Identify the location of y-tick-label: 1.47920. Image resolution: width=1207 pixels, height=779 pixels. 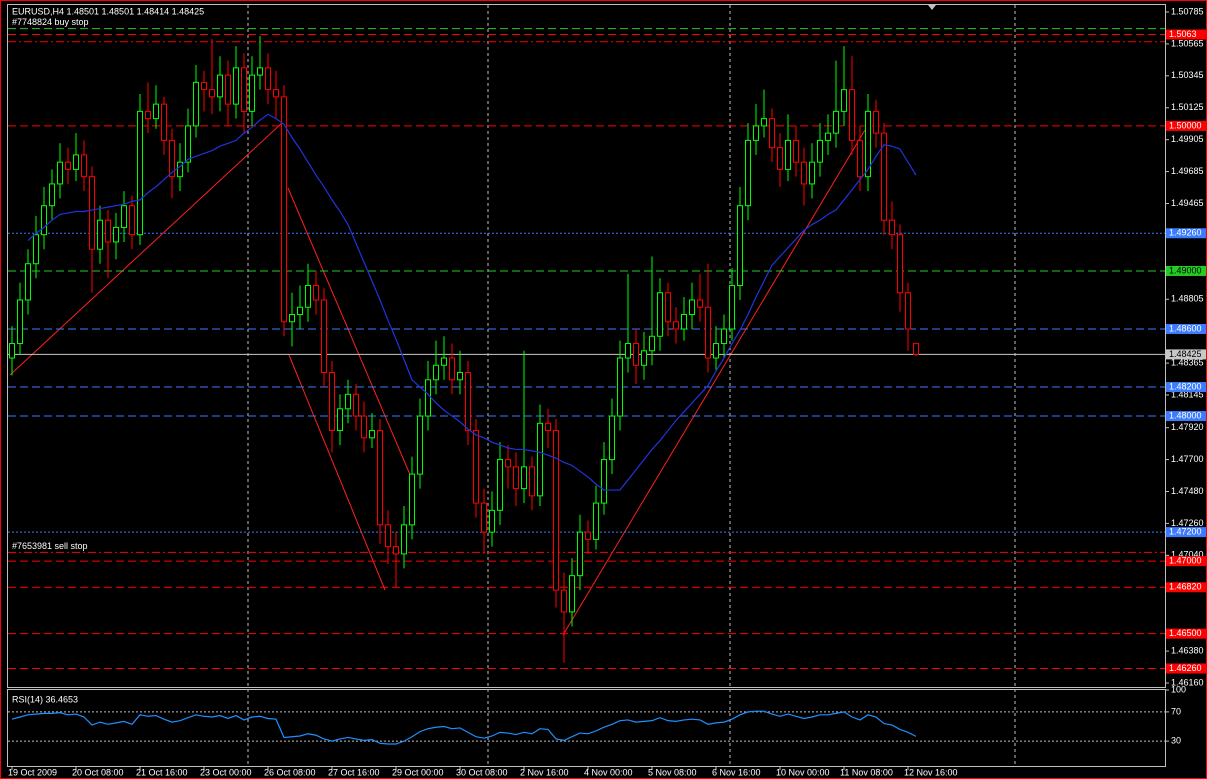
(1187, 427).